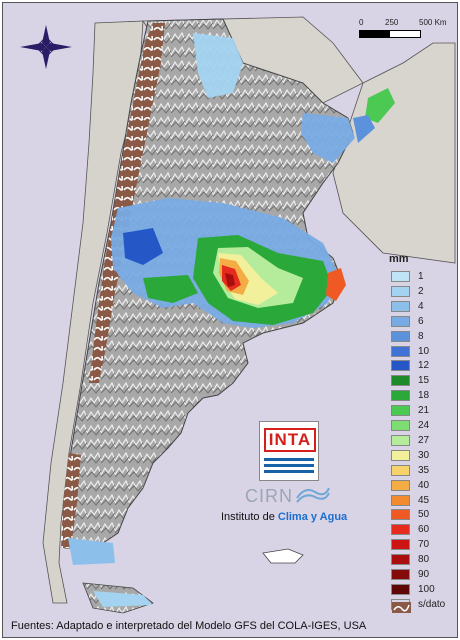 This screenshot has height=640, width=460. Describe the element at coordinates (364, 129) in the screenshot. I see `precip-misiones-blue` at that location.